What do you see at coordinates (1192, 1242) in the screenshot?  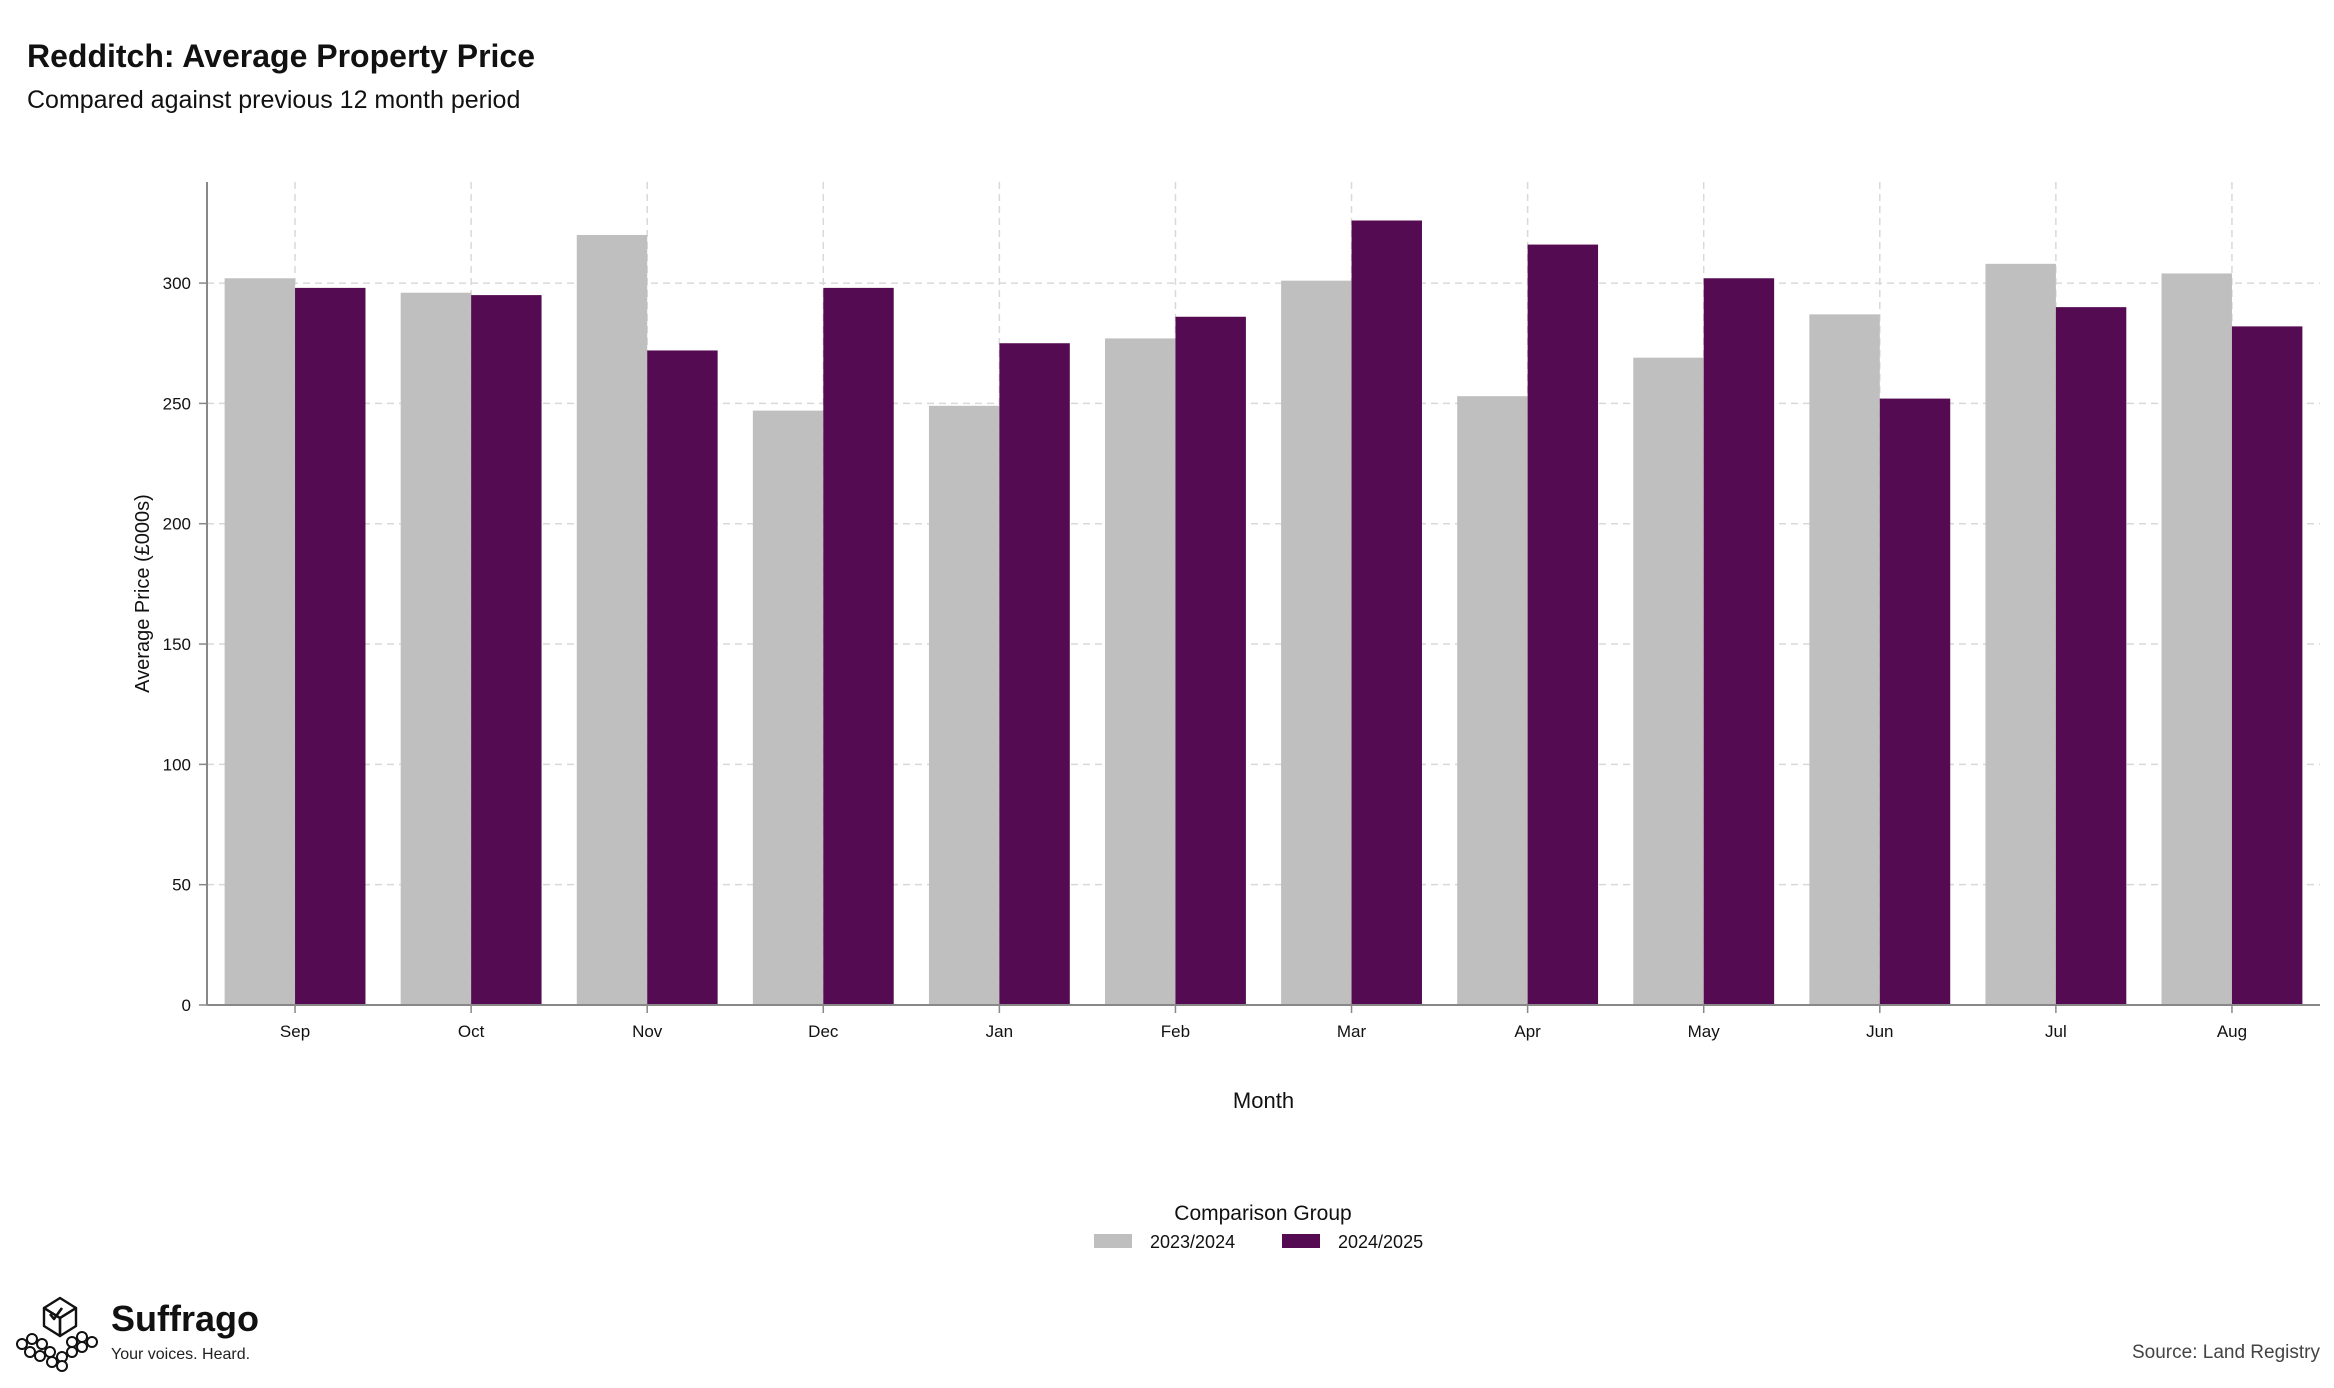 I see `legend-label: 2023/2024` at bounding box center [1192, 1242].